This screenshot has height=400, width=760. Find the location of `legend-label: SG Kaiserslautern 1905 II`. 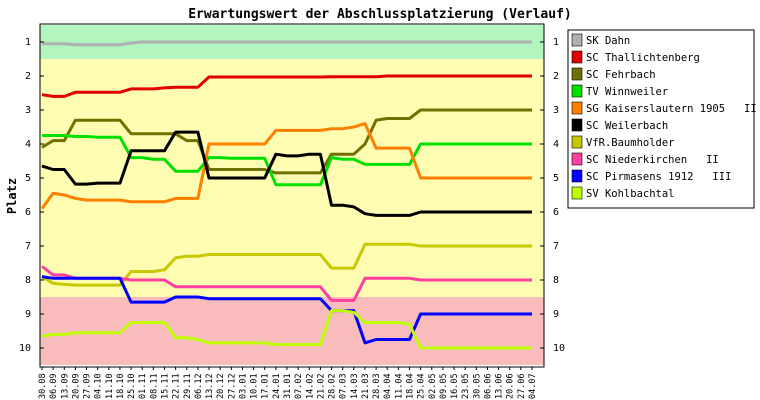

legend-label: SG Kaiserslautern 1905 II is located at coordinates (671, 109).